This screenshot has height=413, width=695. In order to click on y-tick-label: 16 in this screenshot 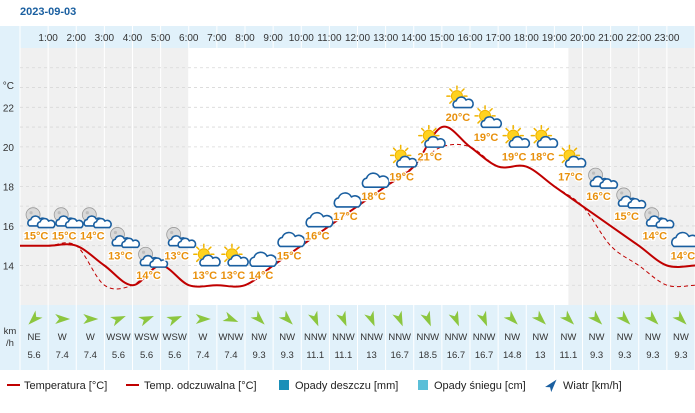, I will do `click(9, 227)`.